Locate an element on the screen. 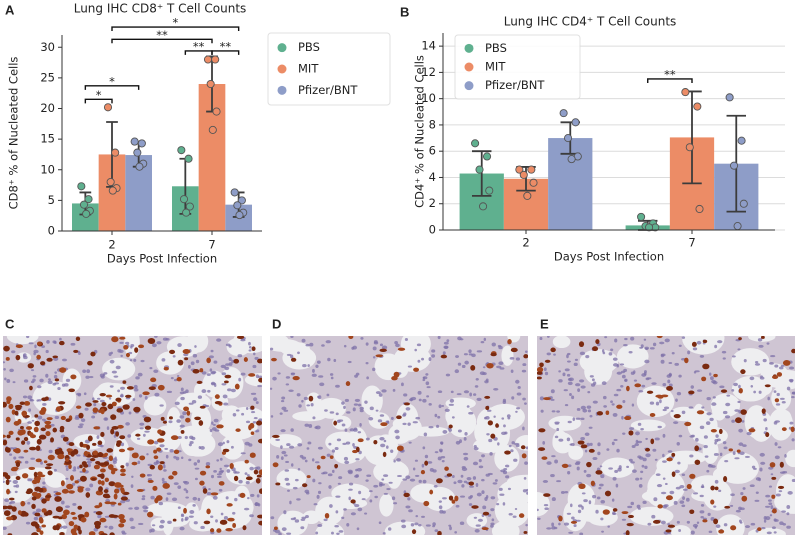 This screenshot has width=798, height=535. legend-marker is located at coordinates (469, 48).